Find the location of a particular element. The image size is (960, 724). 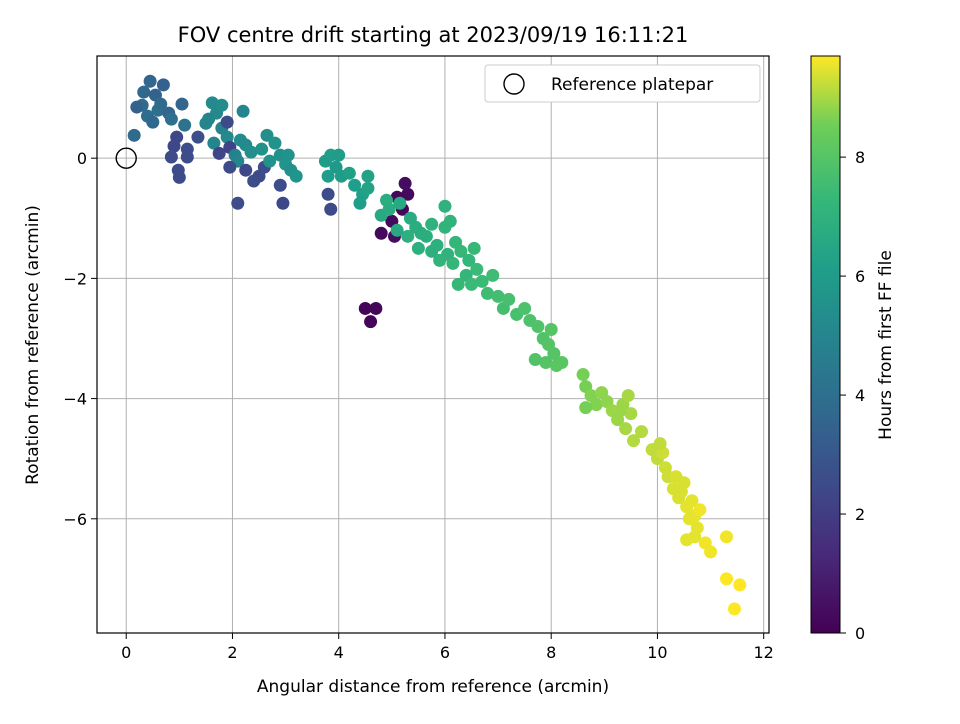

y-axis-label: Rotation from reference (arcmin) is located at coordinates (33, 345).